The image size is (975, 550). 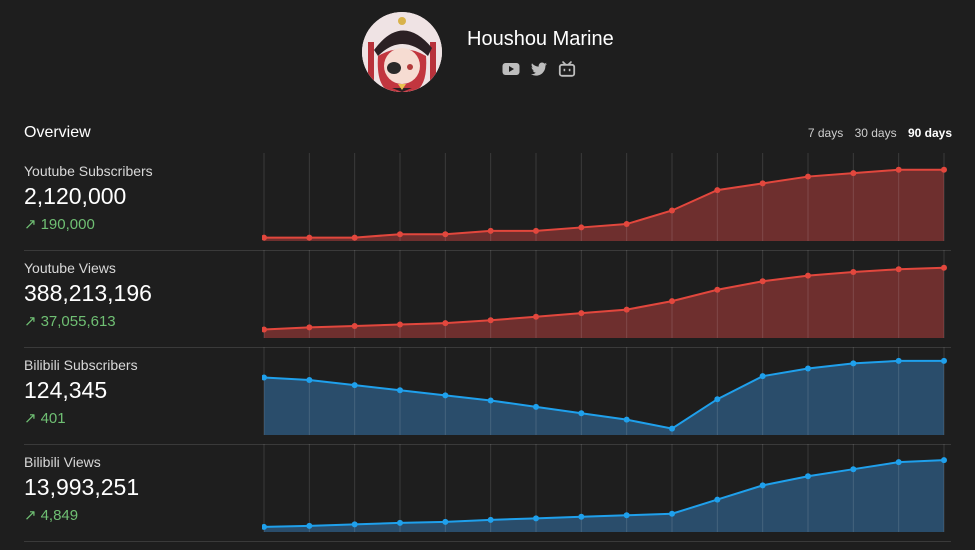 I want to click on bilibili-icon, so click(x=567, y=69).